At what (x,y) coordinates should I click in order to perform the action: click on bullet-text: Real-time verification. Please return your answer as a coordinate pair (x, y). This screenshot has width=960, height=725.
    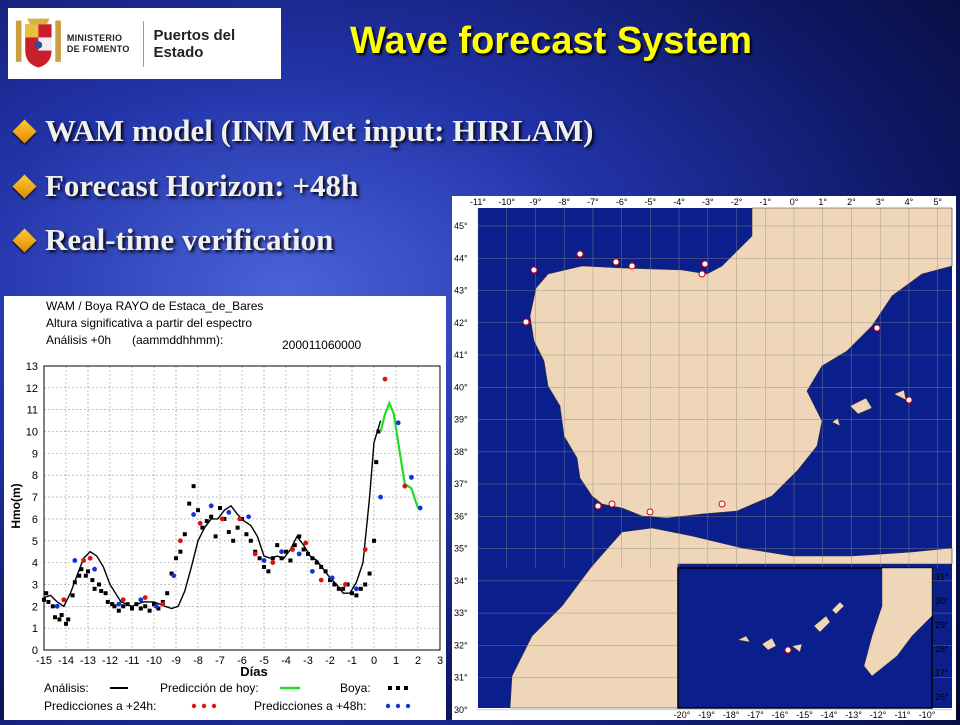
    Looking at the image, I should click on (189, 239).